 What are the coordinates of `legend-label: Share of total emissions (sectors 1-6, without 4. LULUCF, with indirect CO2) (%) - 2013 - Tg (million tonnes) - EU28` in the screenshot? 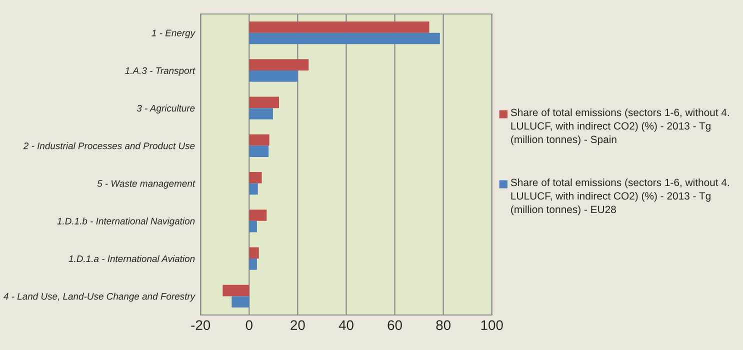 It's located at (619, 197).